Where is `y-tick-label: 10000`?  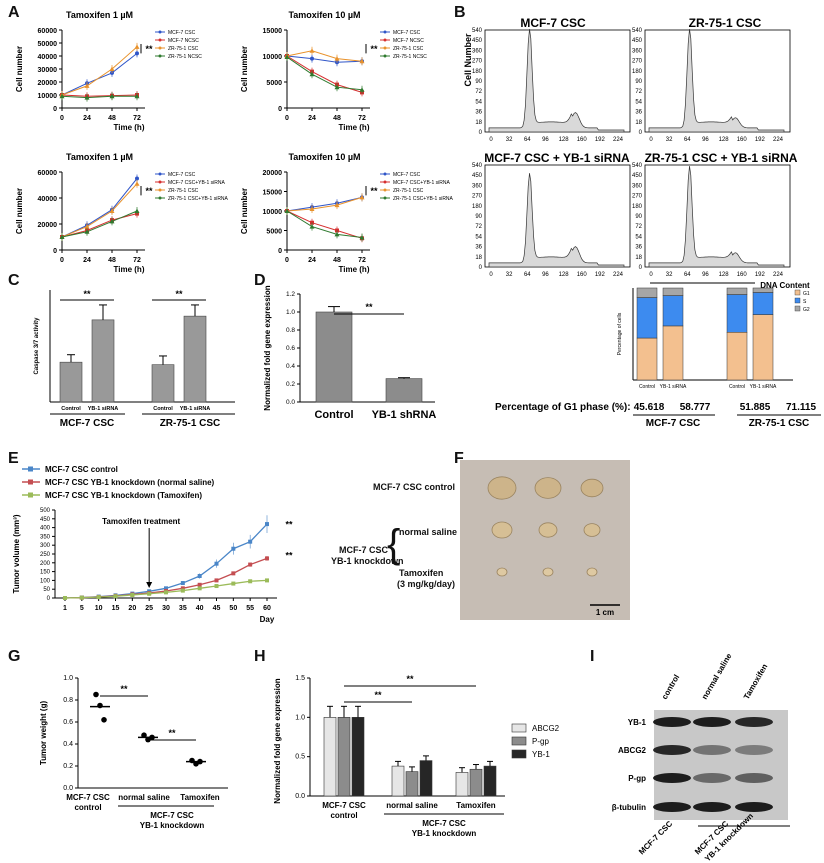
y-tick-label: 10000 is located at coordinates (273, 212).